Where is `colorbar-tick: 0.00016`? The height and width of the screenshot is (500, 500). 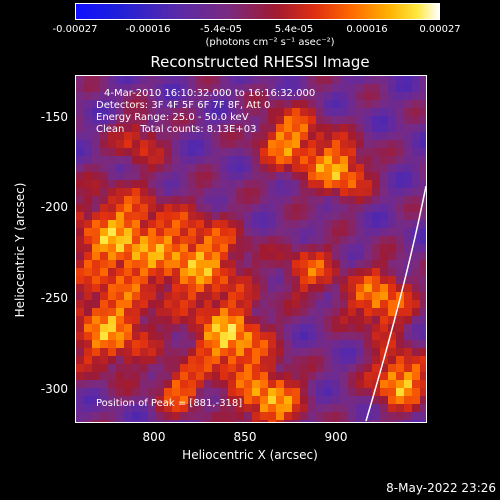
colorbar-tick: 0.00016 is located at coordinates (367, 29).